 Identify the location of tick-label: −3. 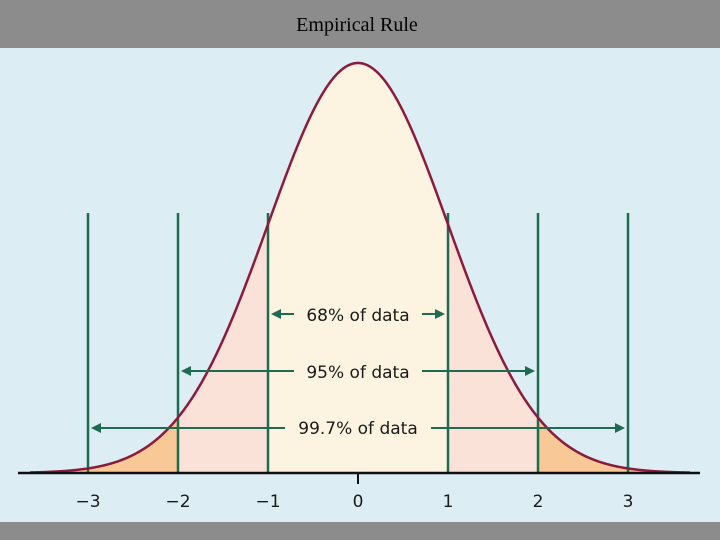
(87, 502).